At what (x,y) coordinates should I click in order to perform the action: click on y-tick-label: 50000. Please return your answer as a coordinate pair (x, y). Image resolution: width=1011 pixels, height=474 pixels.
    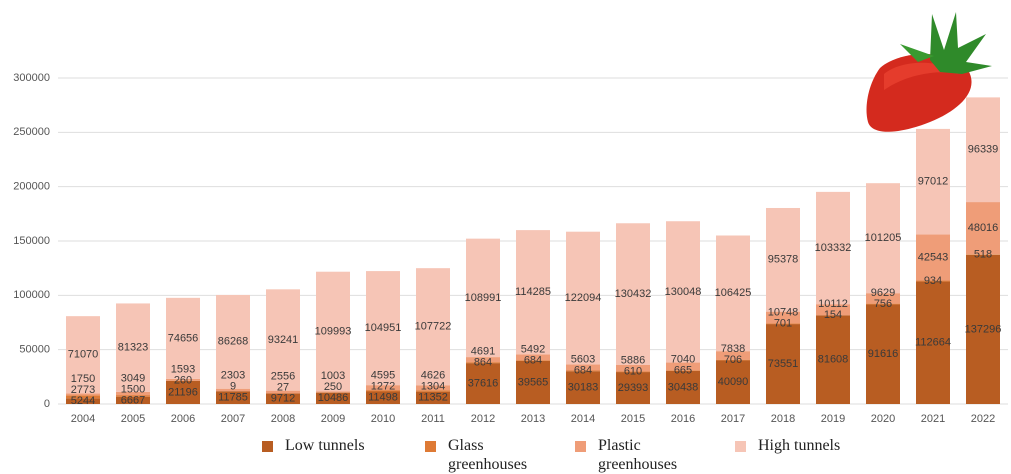
    Looking at the image, I should click on (34, 350).